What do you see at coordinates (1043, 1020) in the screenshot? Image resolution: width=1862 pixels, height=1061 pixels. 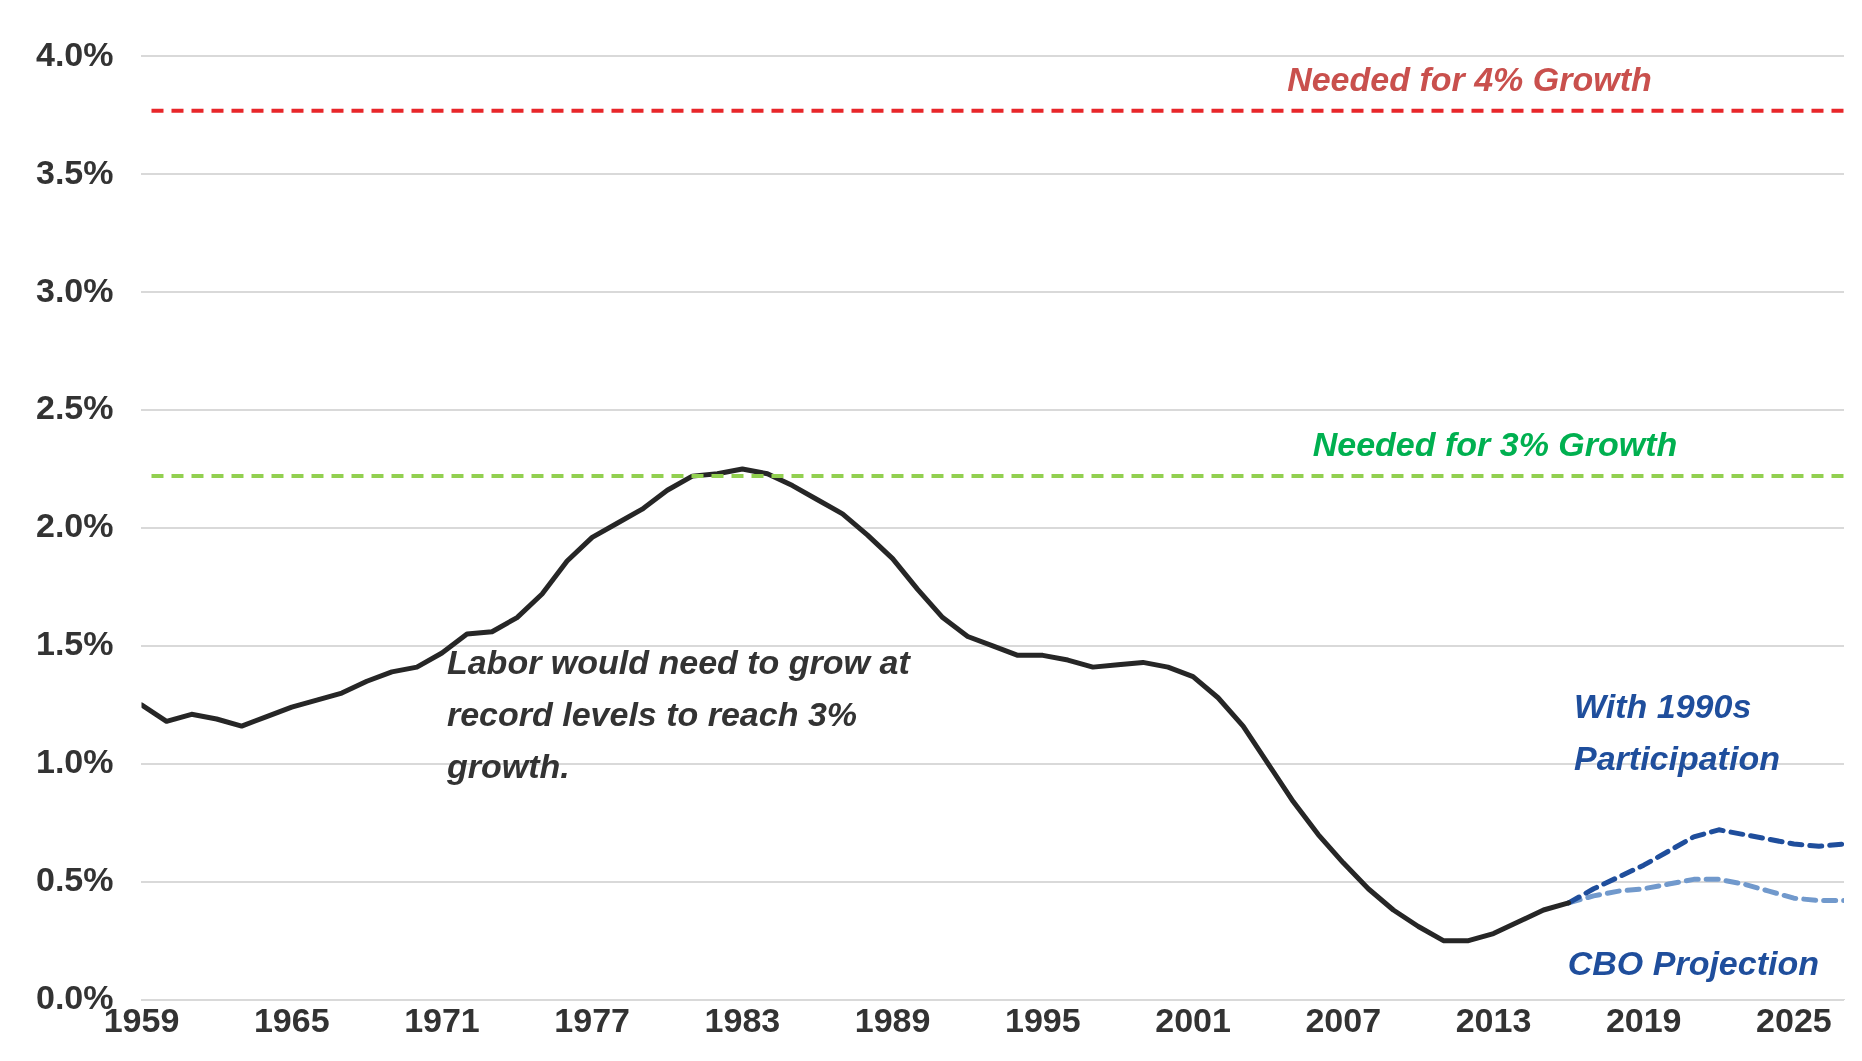 I see `x-tick-label: 1995` at bounding box center [1043, 1020].